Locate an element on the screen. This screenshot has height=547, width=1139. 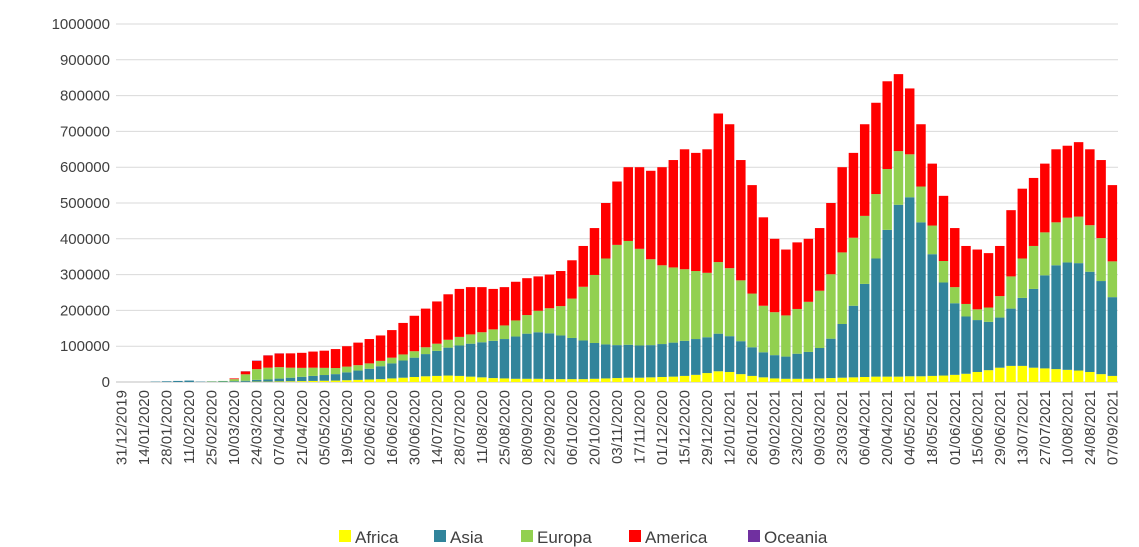
x-tick-label: 04/05/2021 is located at coordinates (910, 427).